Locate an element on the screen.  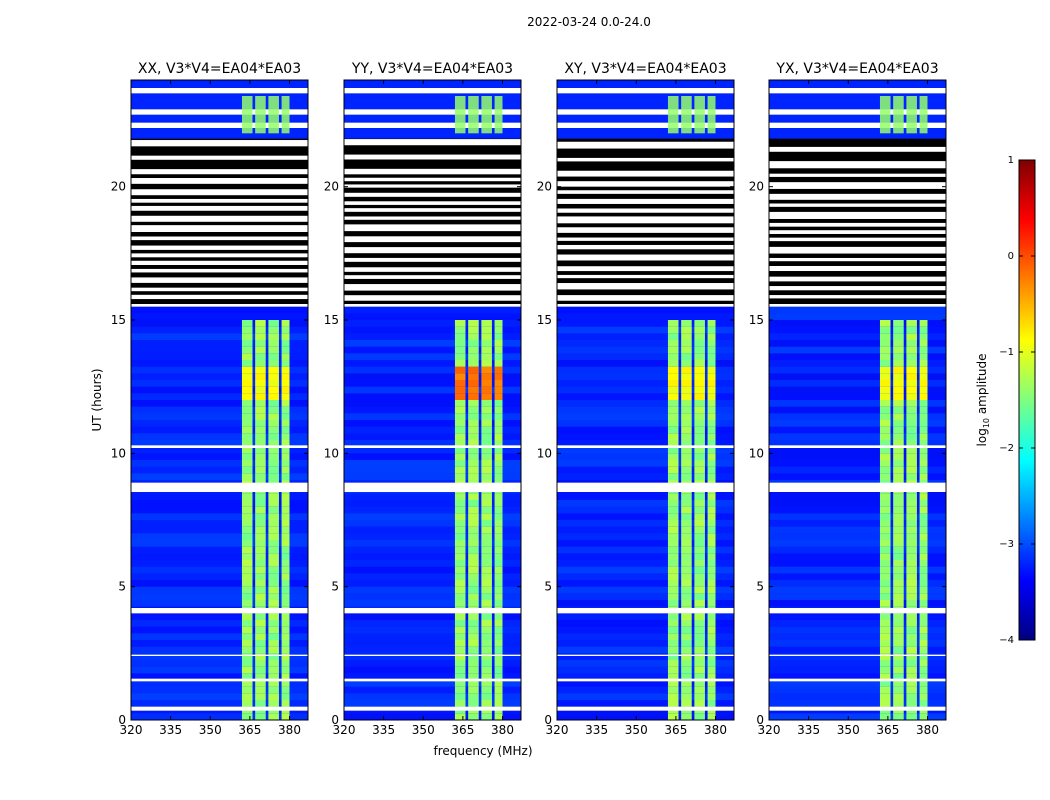
x-tick-label: 380 is located at coordinates (502, 730).